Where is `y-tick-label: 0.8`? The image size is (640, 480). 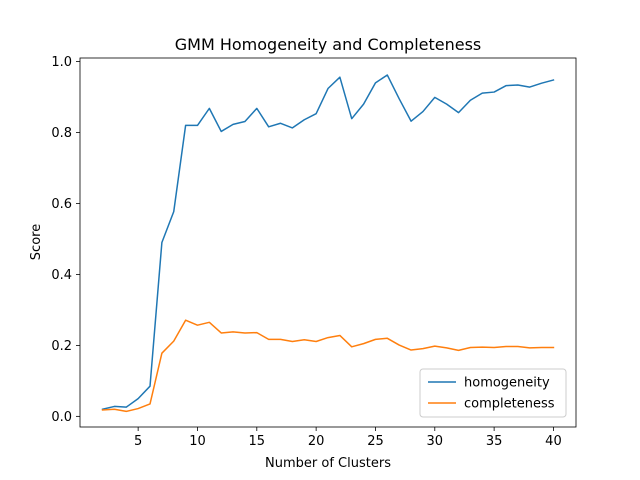 y-tick-label: 0.8 is located at coordinates (61, 133).